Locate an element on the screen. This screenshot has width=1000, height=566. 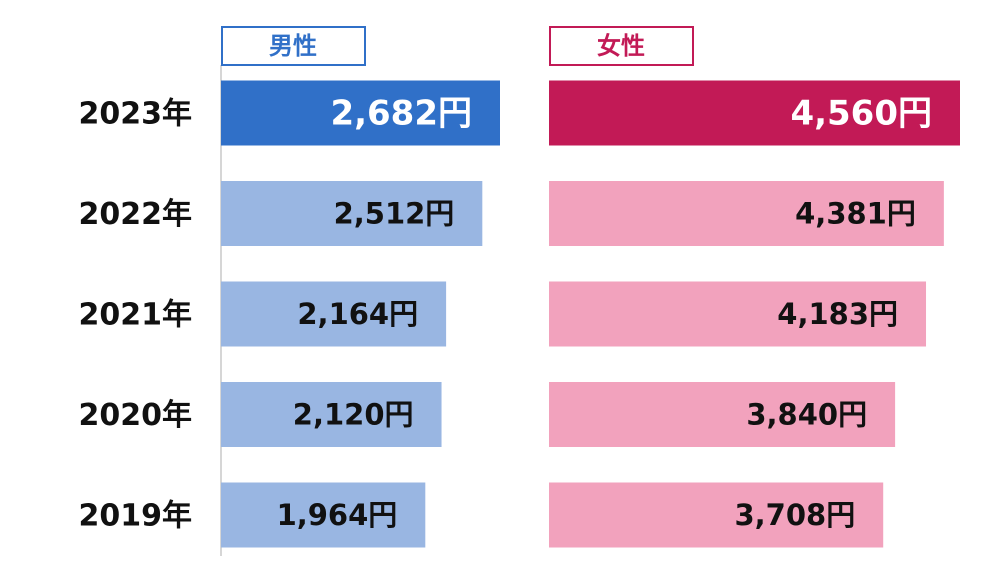
value-label: 4,381円 is located at coordinates (855, 214).